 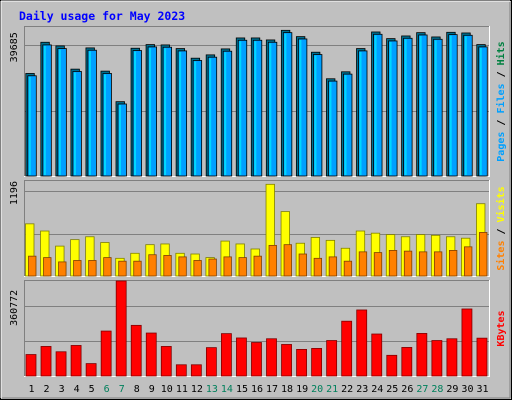 What do you see at coordinates (482, 389) in the screenshot?
I see `x-tick-label: 31` at bounding box center [482, 389].